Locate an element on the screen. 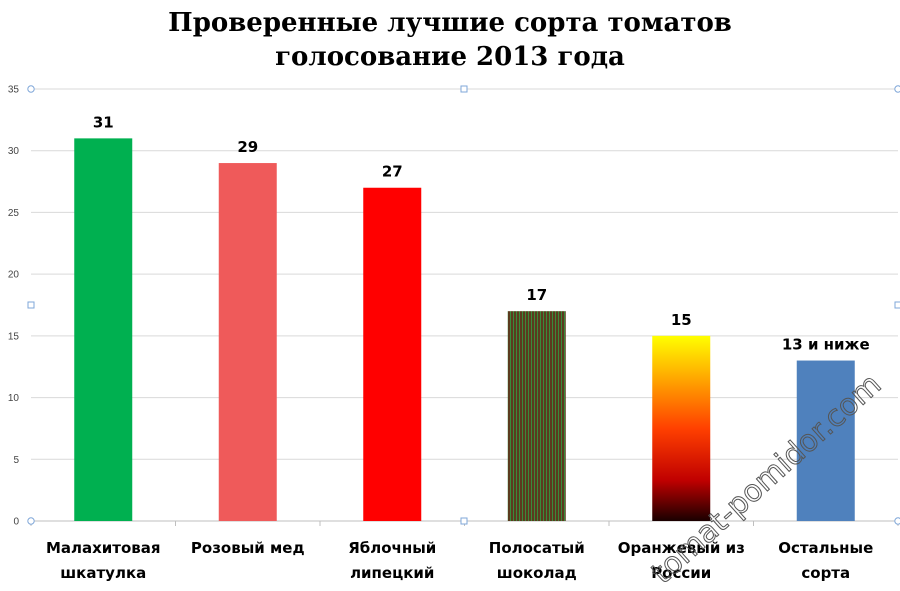 The height and width of the screenshot is (591, 900). category-label-0: шкатулка is located at coordinates (103, 573).